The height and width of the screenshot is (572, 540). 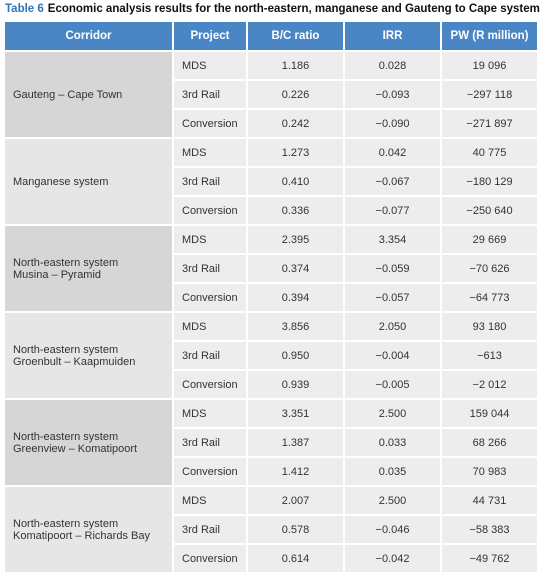 I want to click on value-cell: 159 044, so click(x=489, y=413).